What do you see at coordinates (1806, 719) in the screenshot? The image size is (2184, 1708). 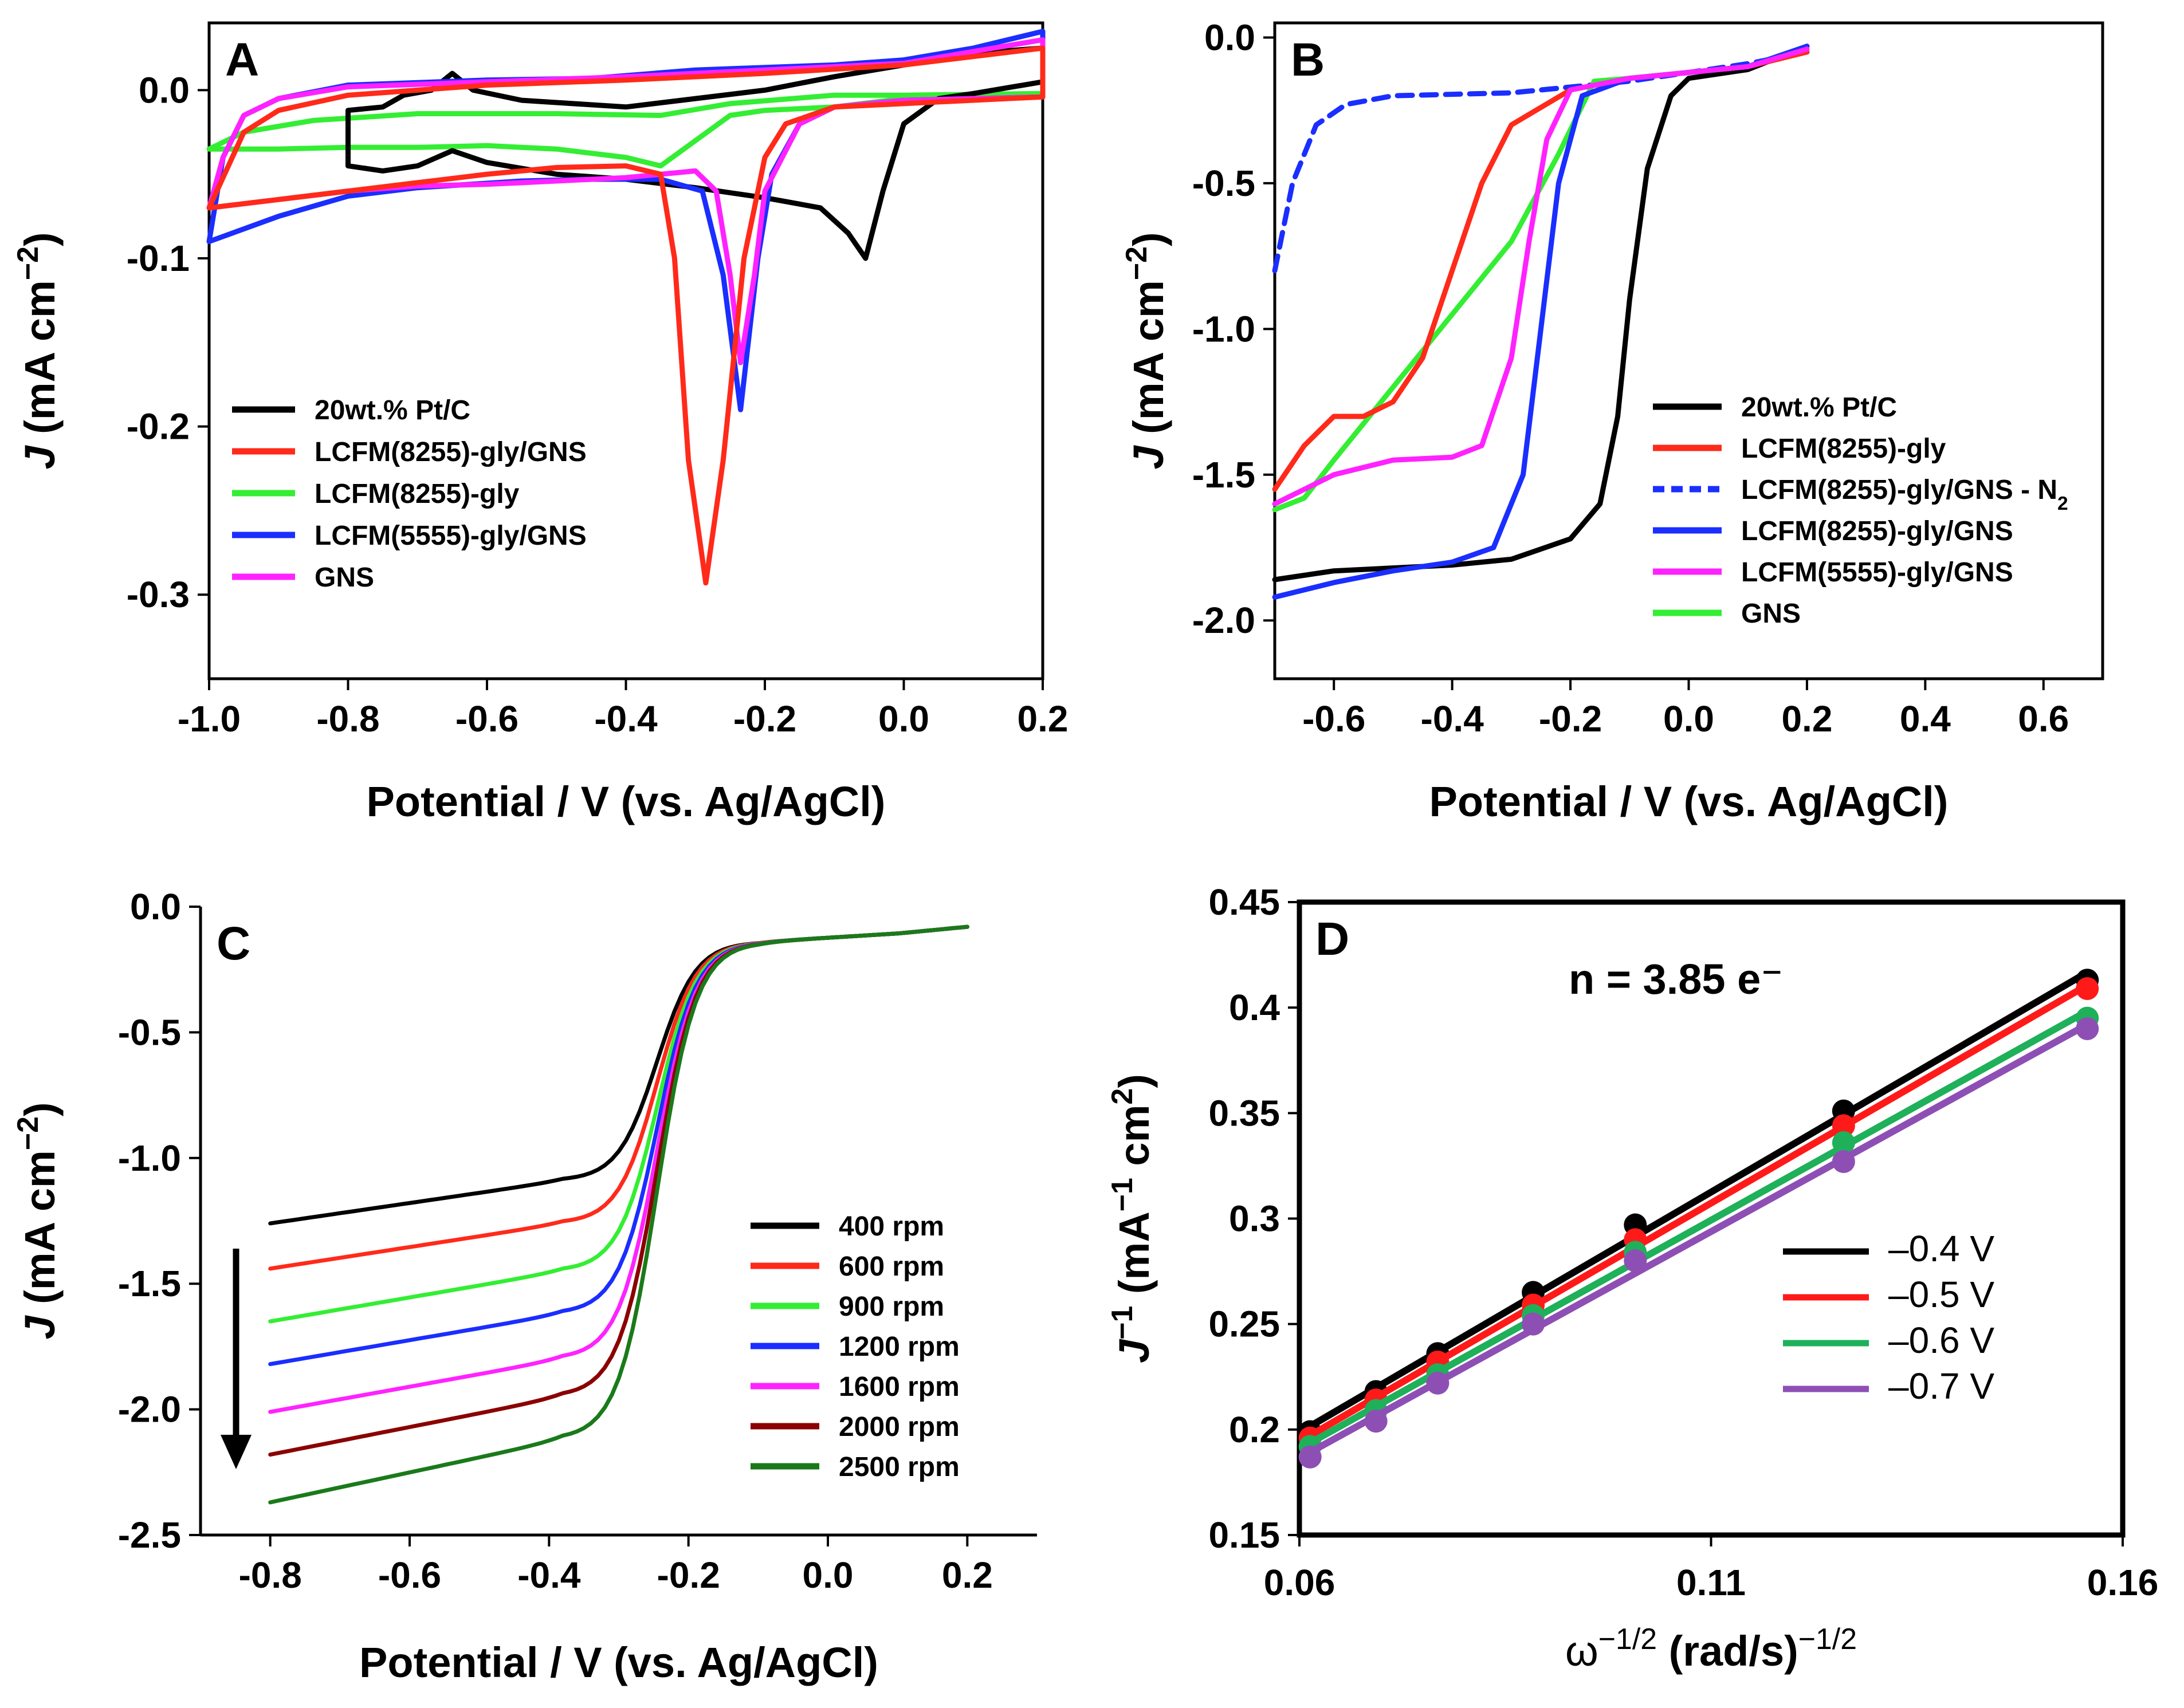 I see `panel-b-x-tick-label: 0.2` at bounding box center [1806, 719].